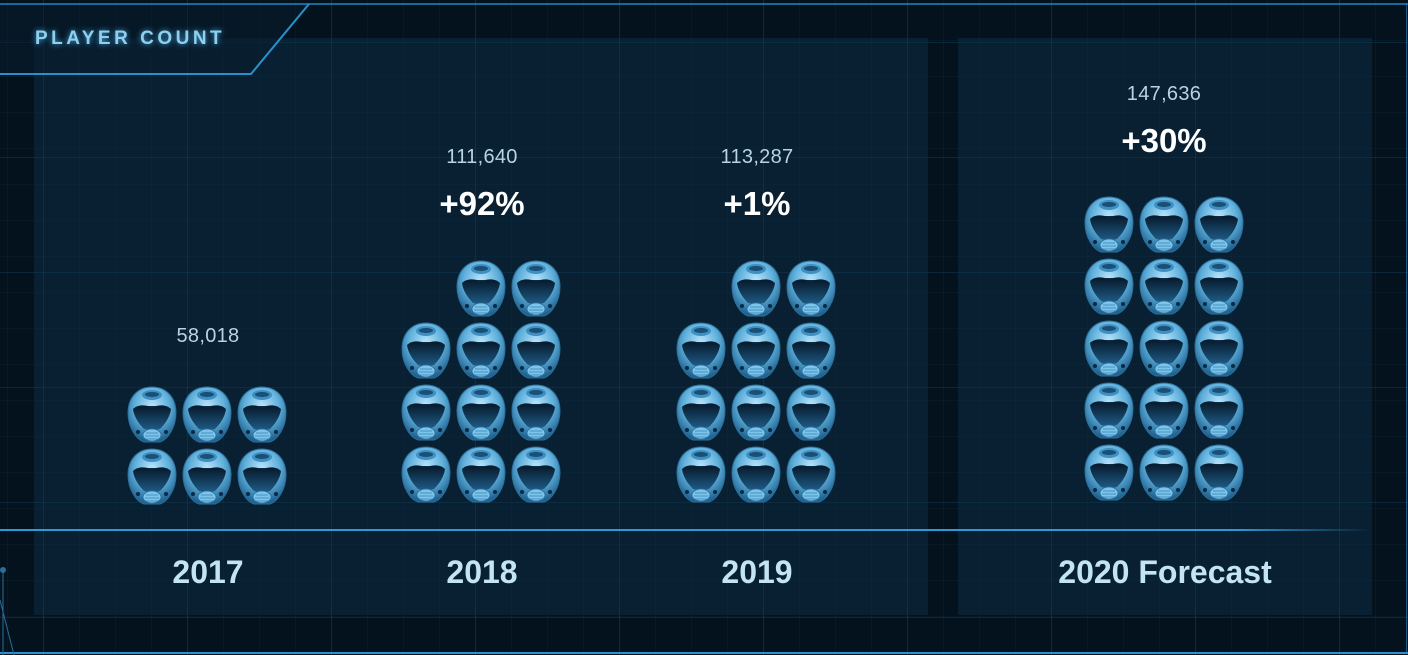 Image resolution: width=1408 pixels, height=655 pixels. Describe the element at coordinates (757, 157) in the screenshot. I see `player-count-value: 113,287` at that location.